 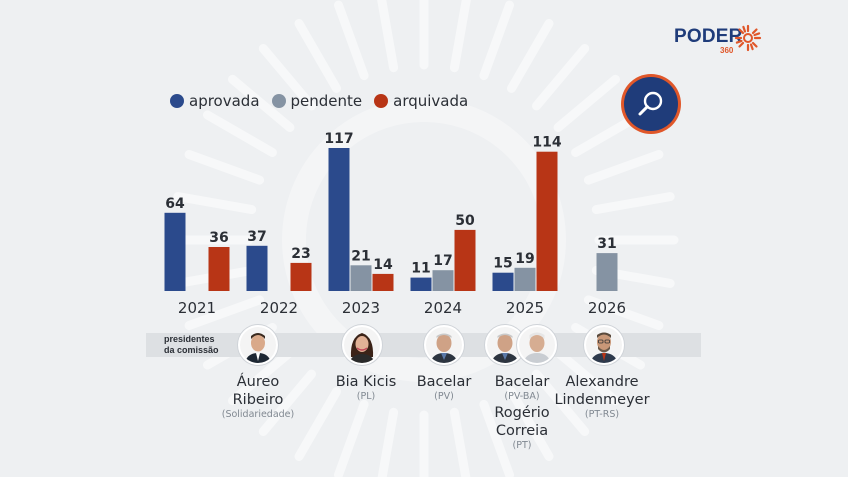 What do you see at coordinates (547, 221) in the screenshot?
I see `bar-arquivada-2025` at bounding box center [547, 221].